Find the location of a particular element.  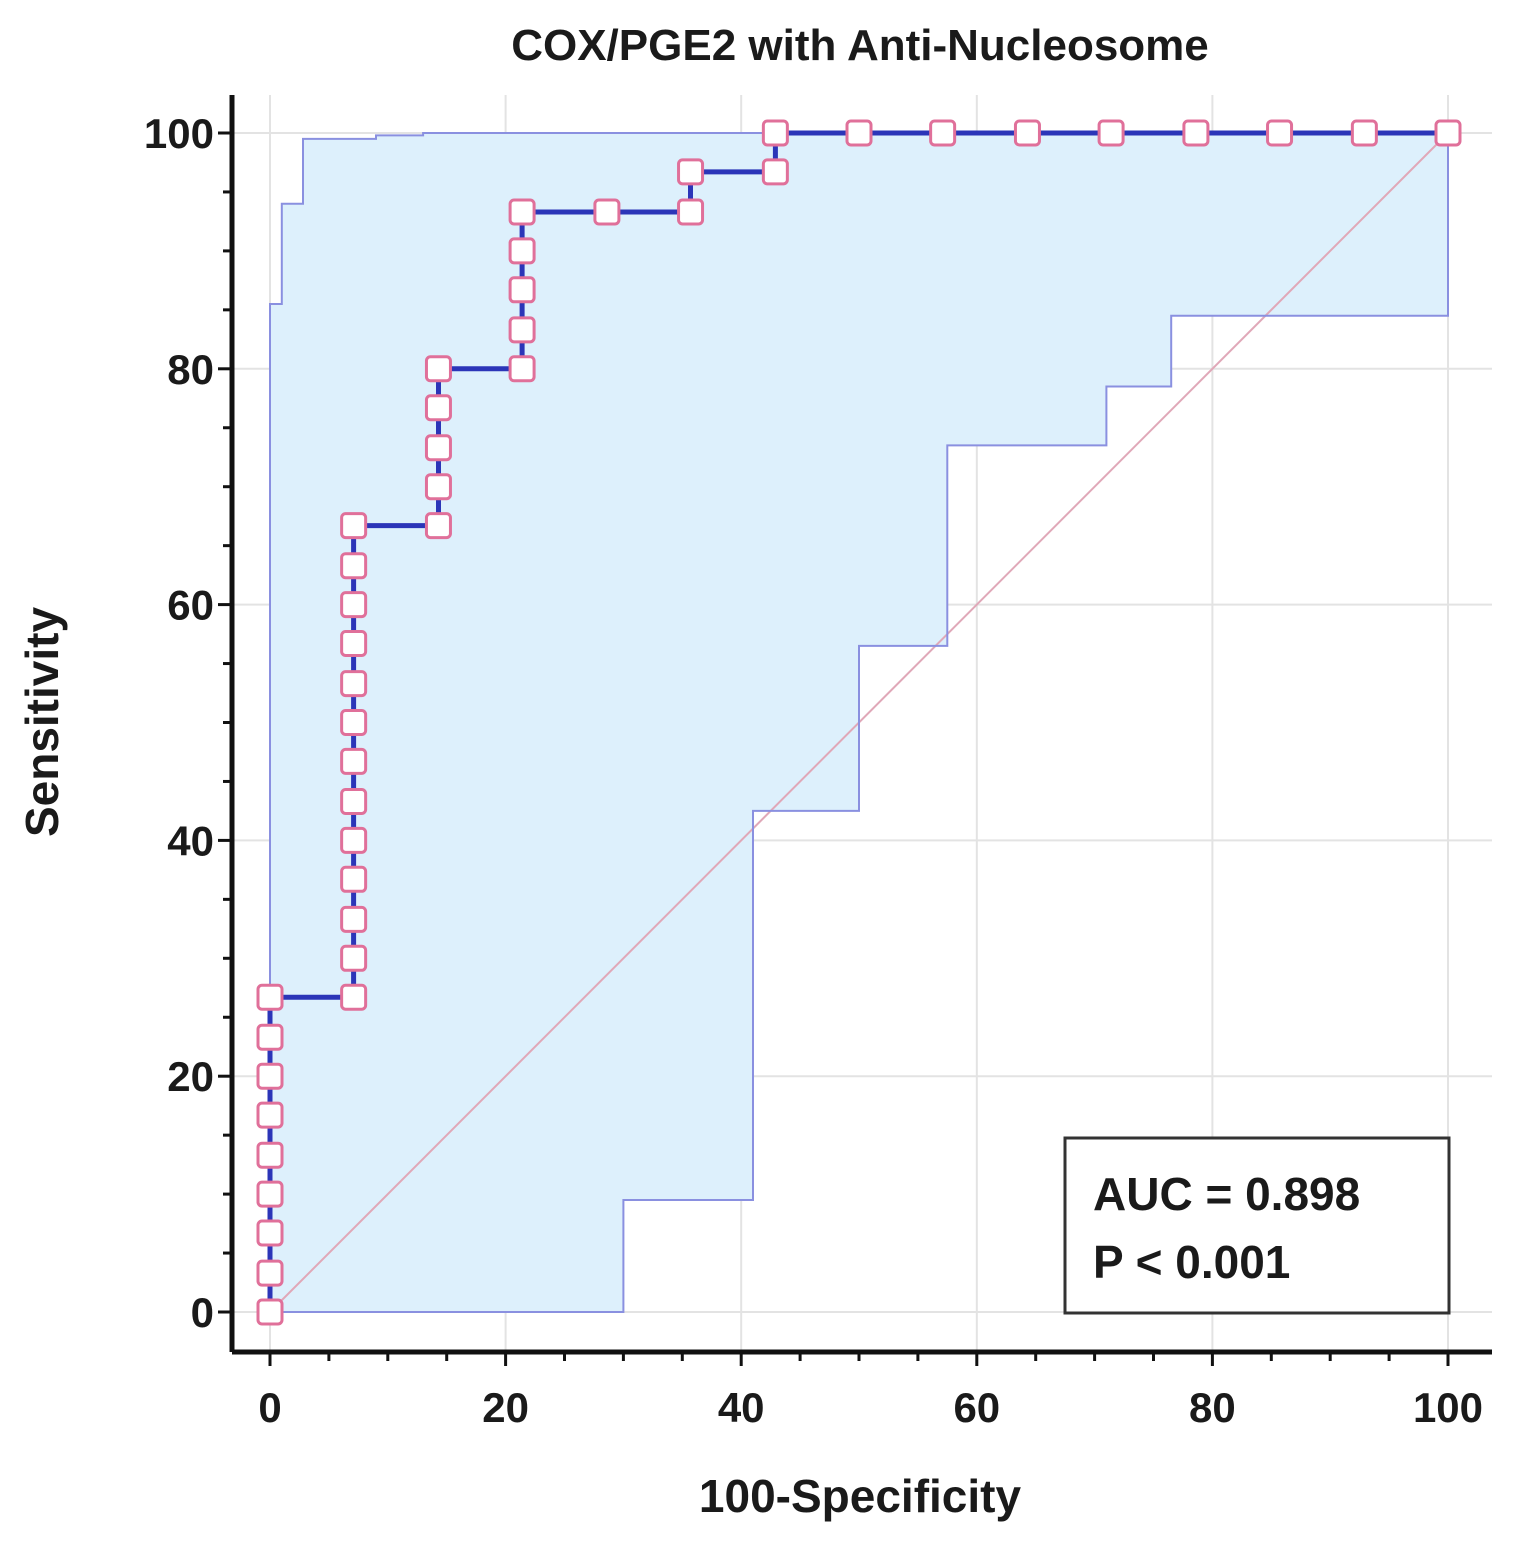

x-axis-title: 100-Specificity is located at coordinates (860, 1496).